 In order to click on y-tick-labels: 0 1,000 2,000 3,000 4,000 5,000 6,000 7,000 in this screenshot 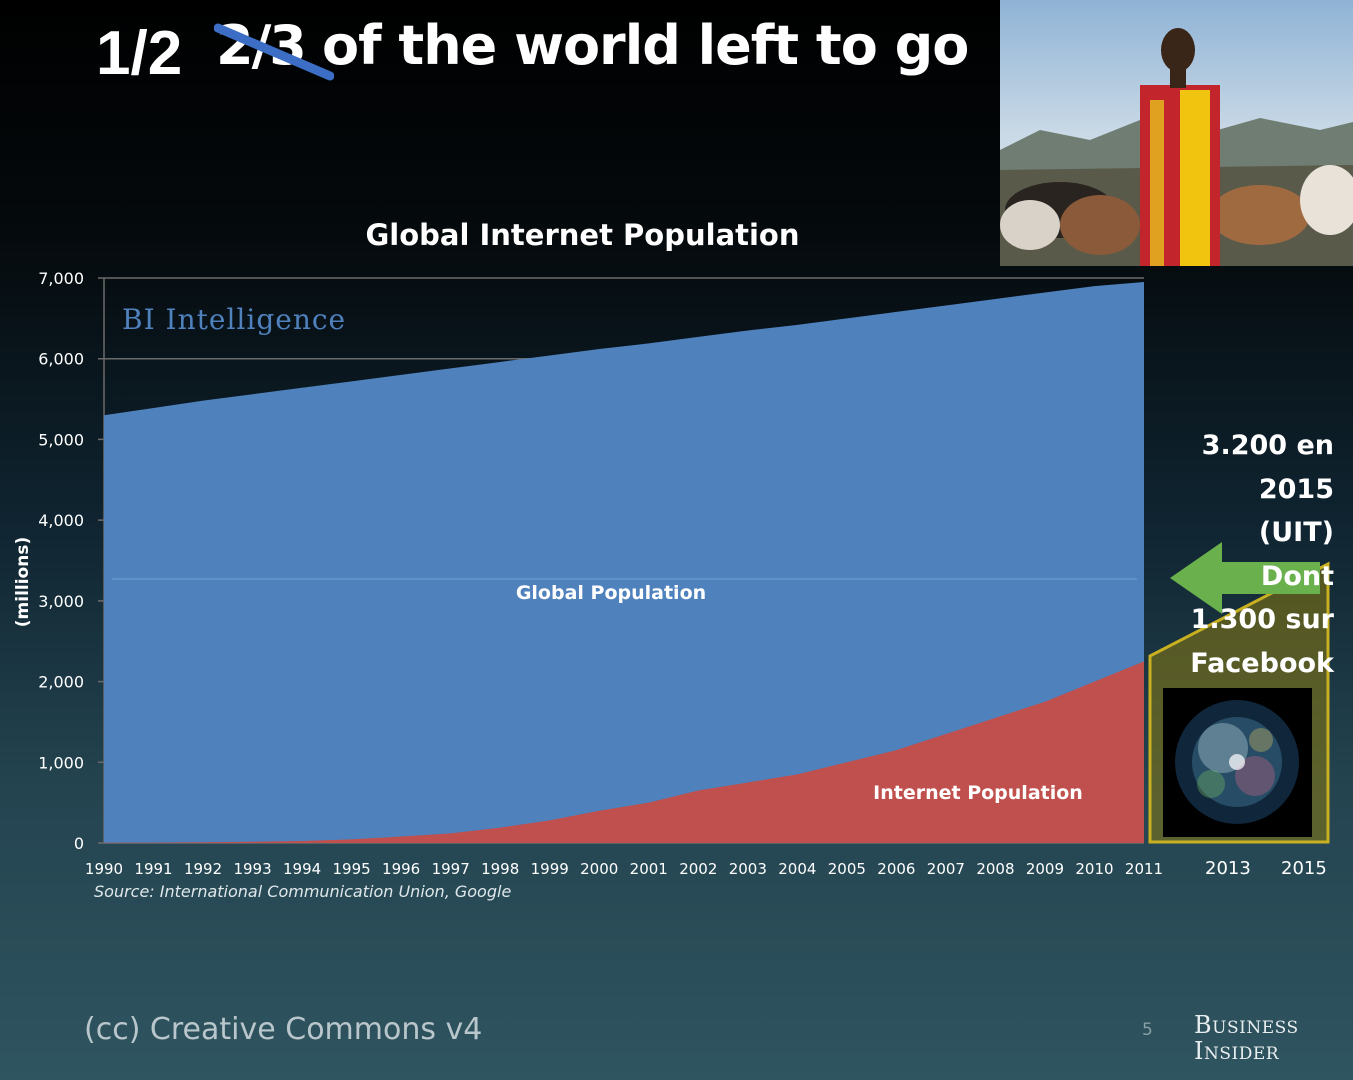, I will do `click(61, 561)`.